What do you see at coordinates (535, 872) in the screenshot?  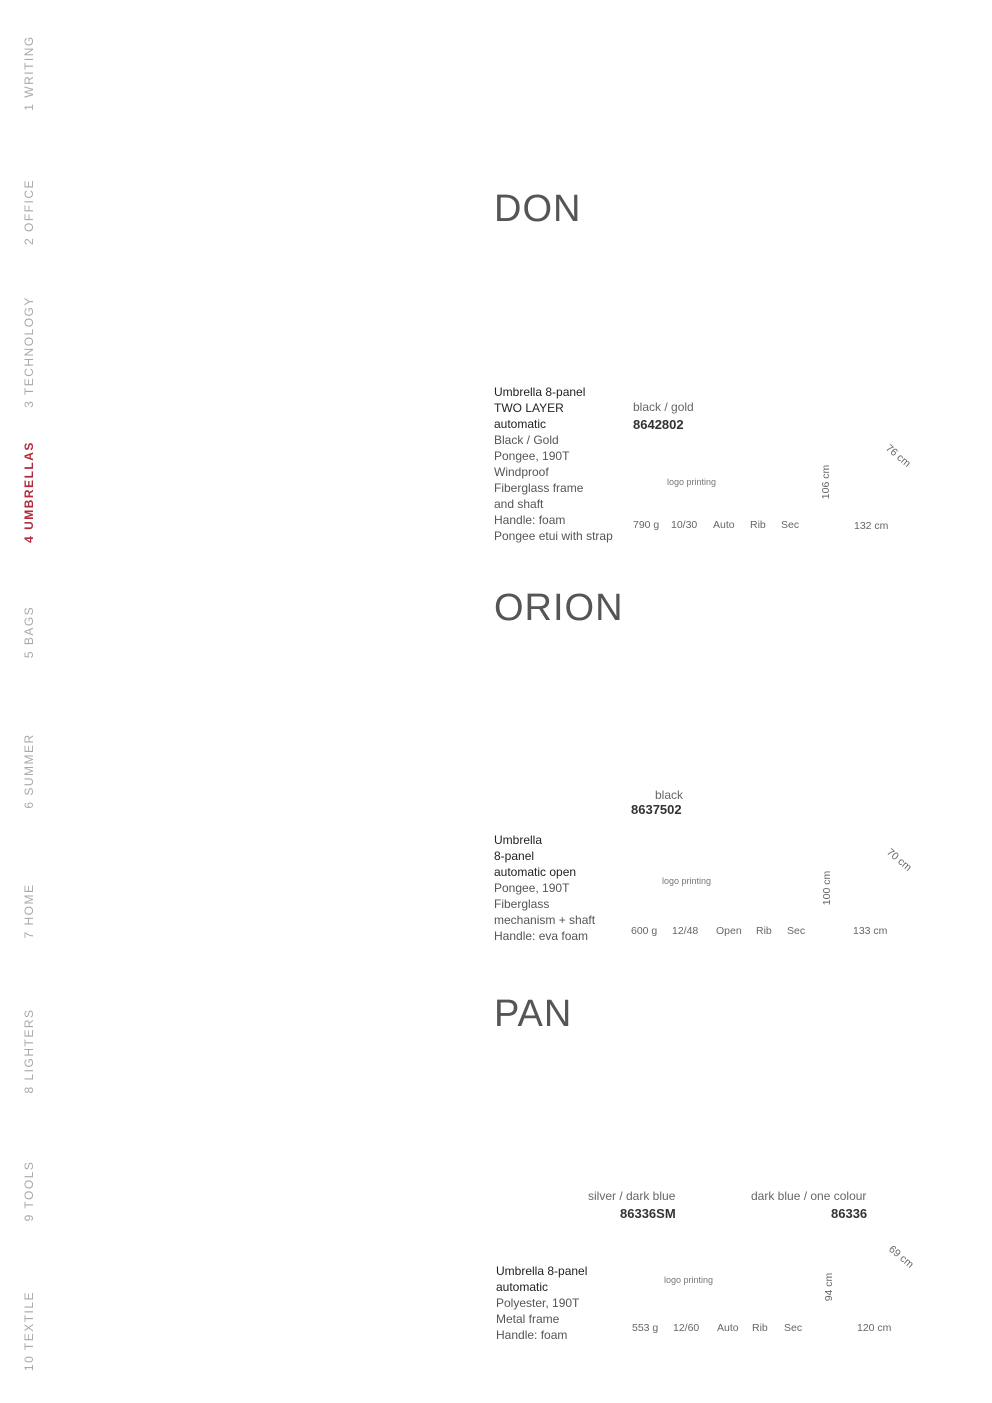 I see `description-line: automatic open` at bounding box center [535, 872].